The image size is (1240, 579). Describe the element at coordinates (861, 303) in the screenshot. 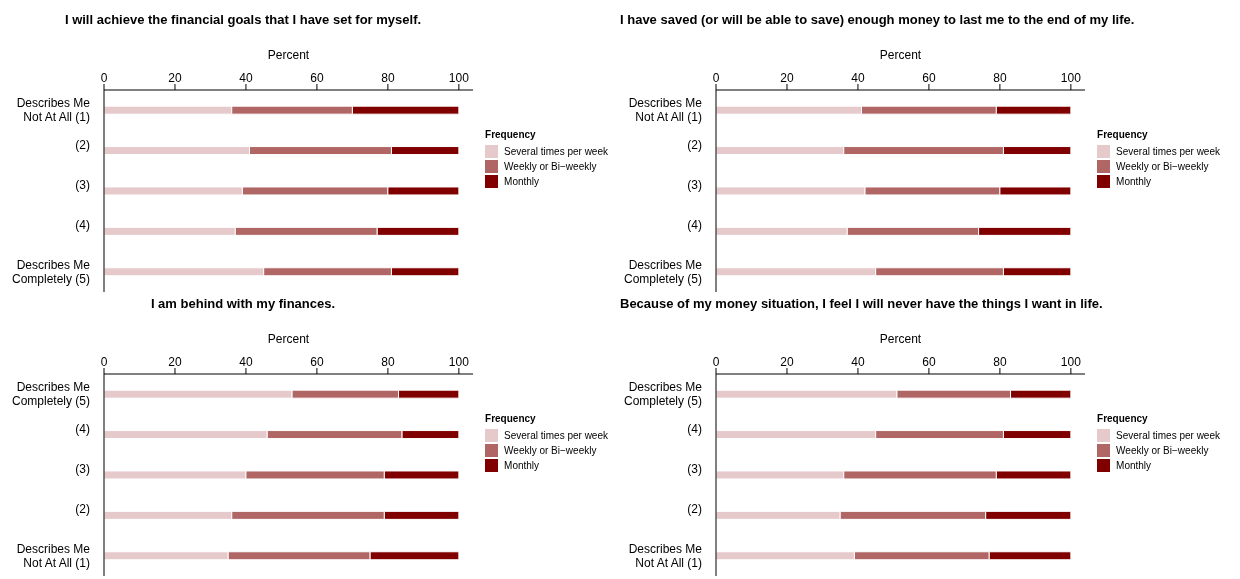

I see `chart-title: Because of my money situation, I feel I will never have the things I want in life.` at that location.